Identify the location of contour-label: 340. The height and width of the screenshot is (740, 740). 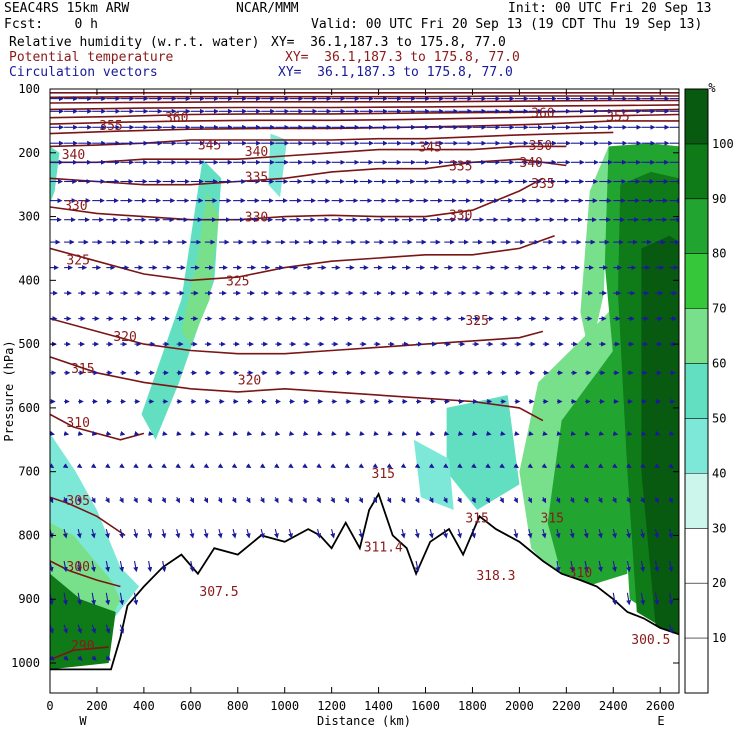
(73, 155).